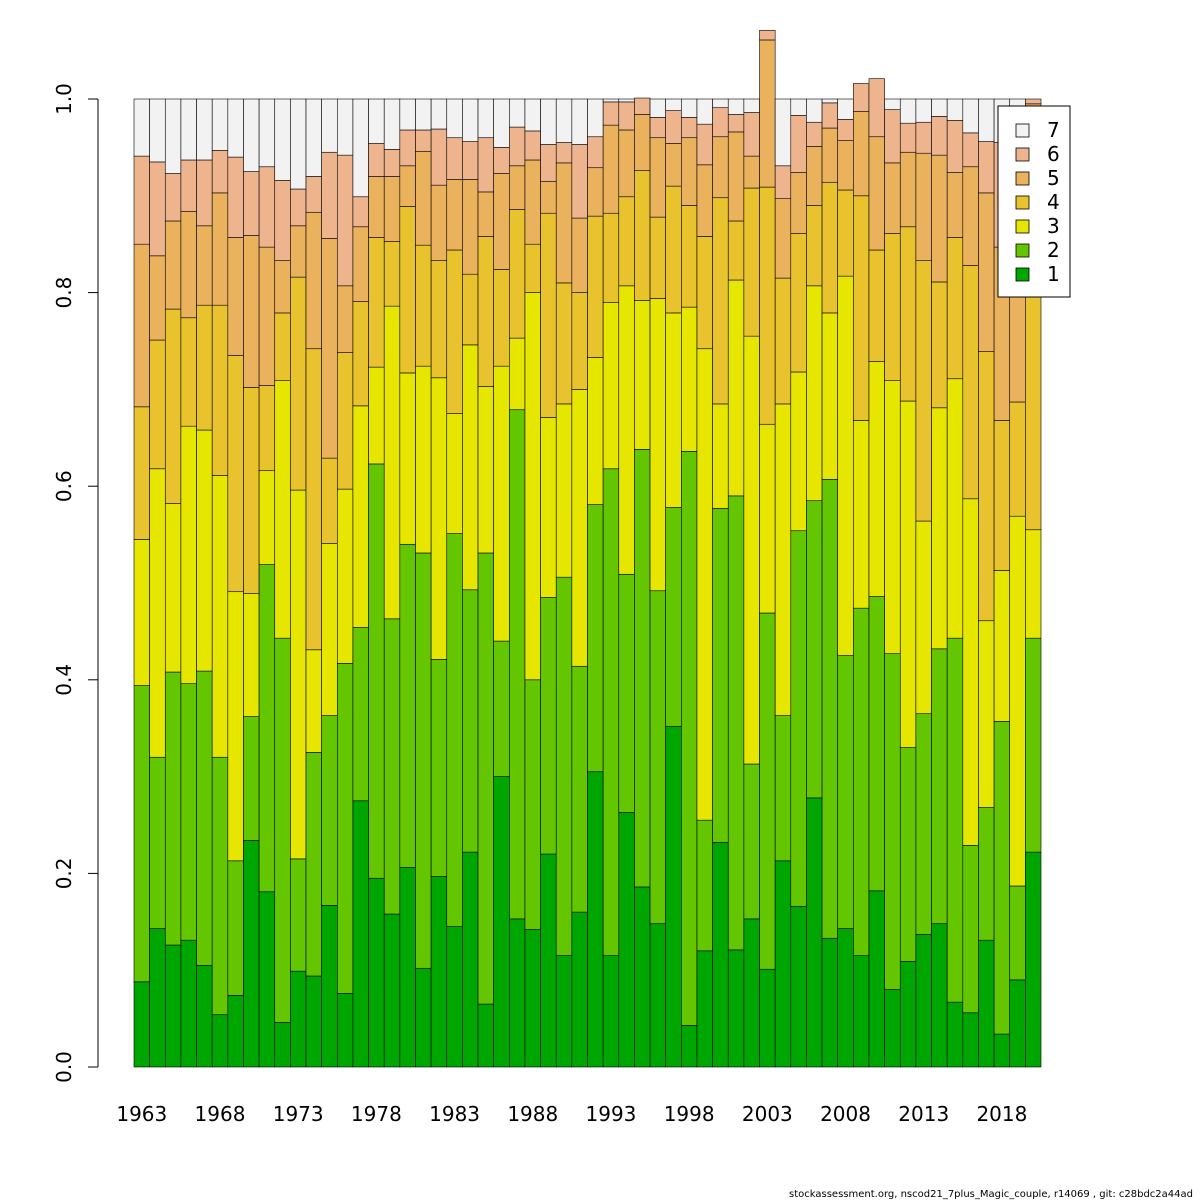  I want to click on y-tick-label: 0.2, so click(64, 873).